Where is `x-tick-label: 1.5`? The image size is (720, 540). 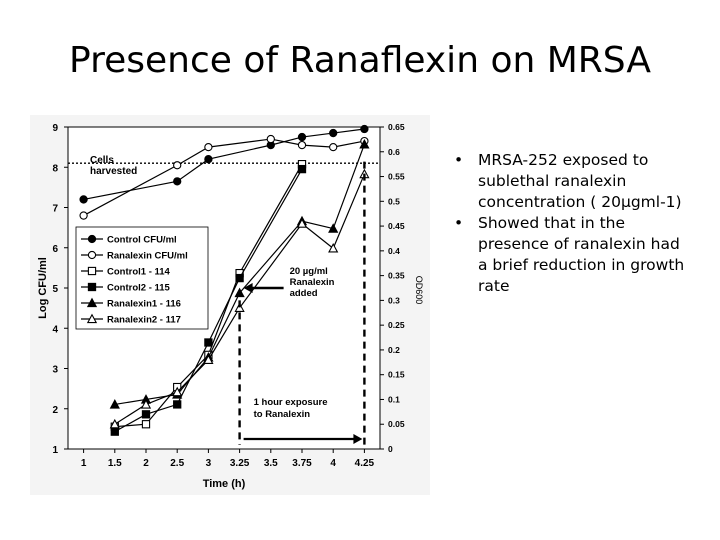
x-tick-label: 1.5 is located at coordinates (115, 463).